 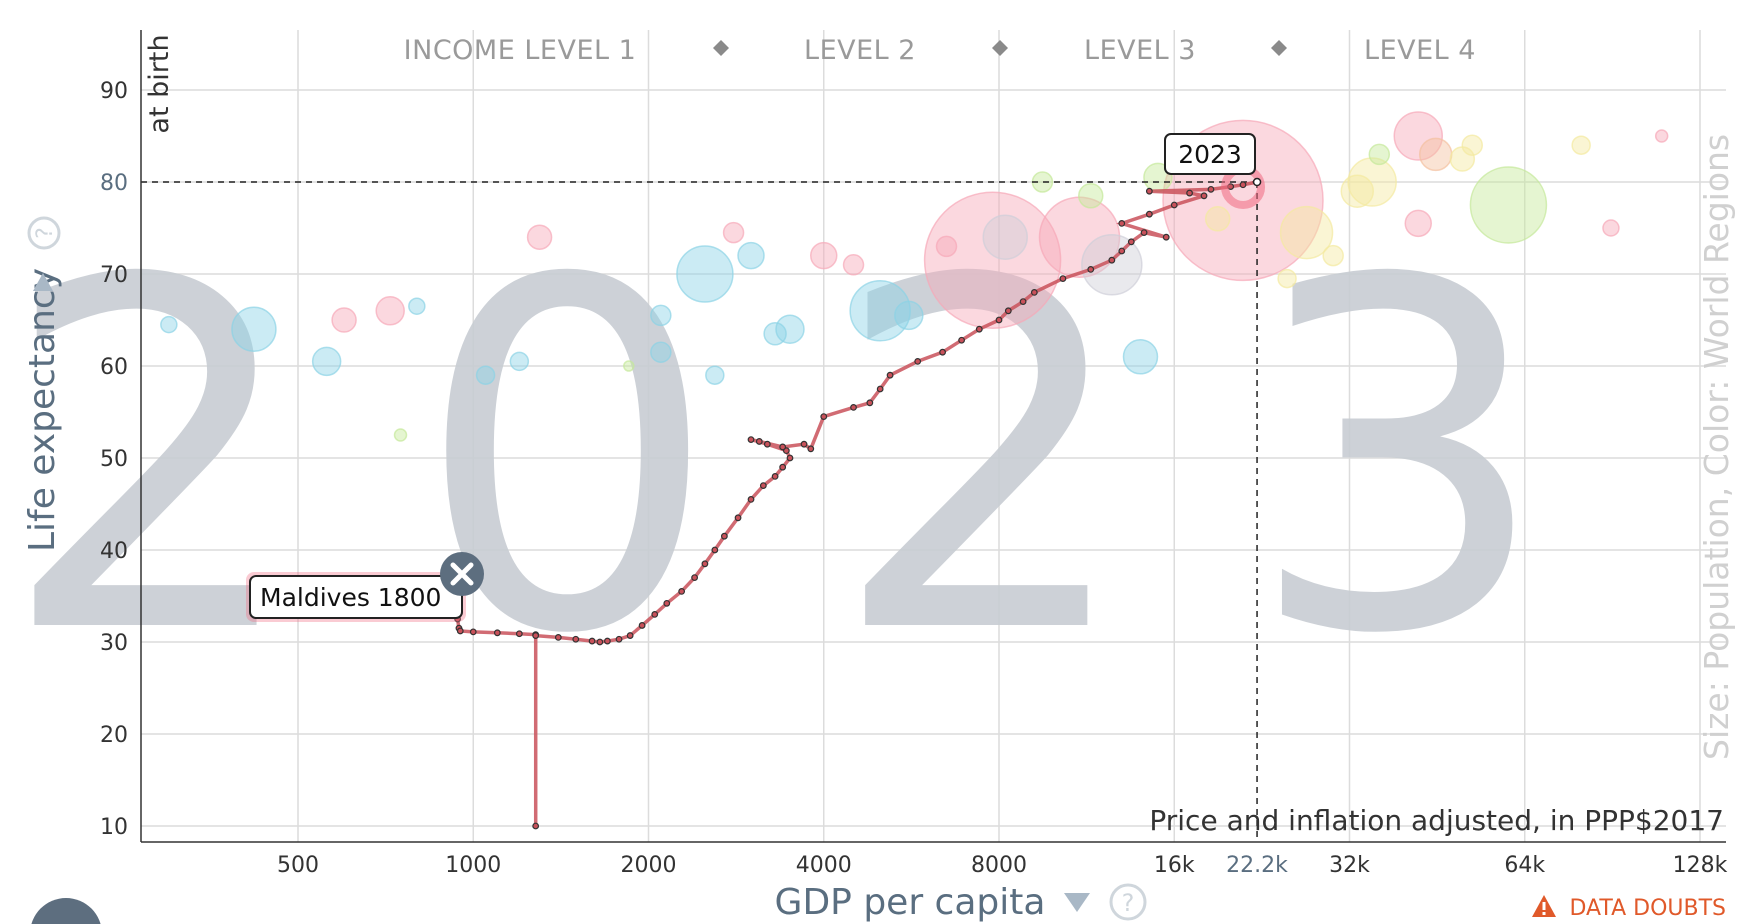 I want to click on income-level-label: LEVEL 3, so click(x=1140, y=50).